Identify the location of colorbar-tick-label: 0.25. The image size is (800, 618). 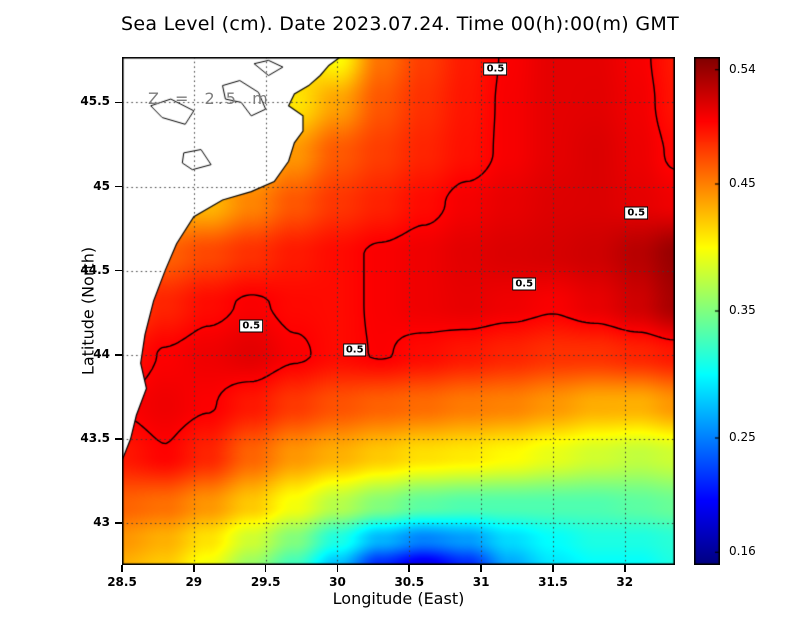
(742, 437).